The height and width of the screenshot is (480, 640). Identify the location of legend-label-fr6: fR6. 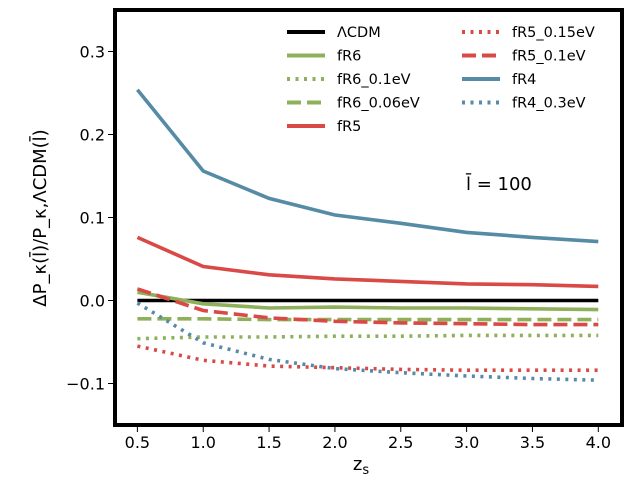
(349, 57).